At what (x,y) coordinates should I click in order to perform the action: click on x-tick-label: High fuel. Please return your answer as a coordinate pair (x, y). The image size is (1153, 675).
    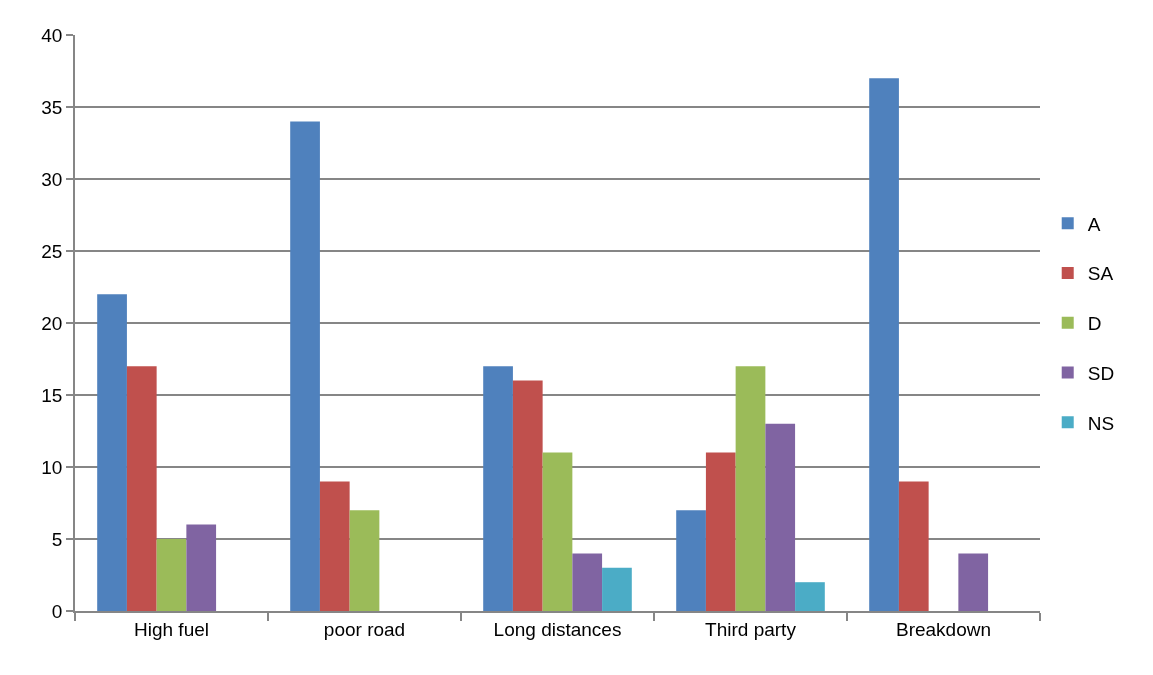
    Looking at the image, I should click on (171, 629).